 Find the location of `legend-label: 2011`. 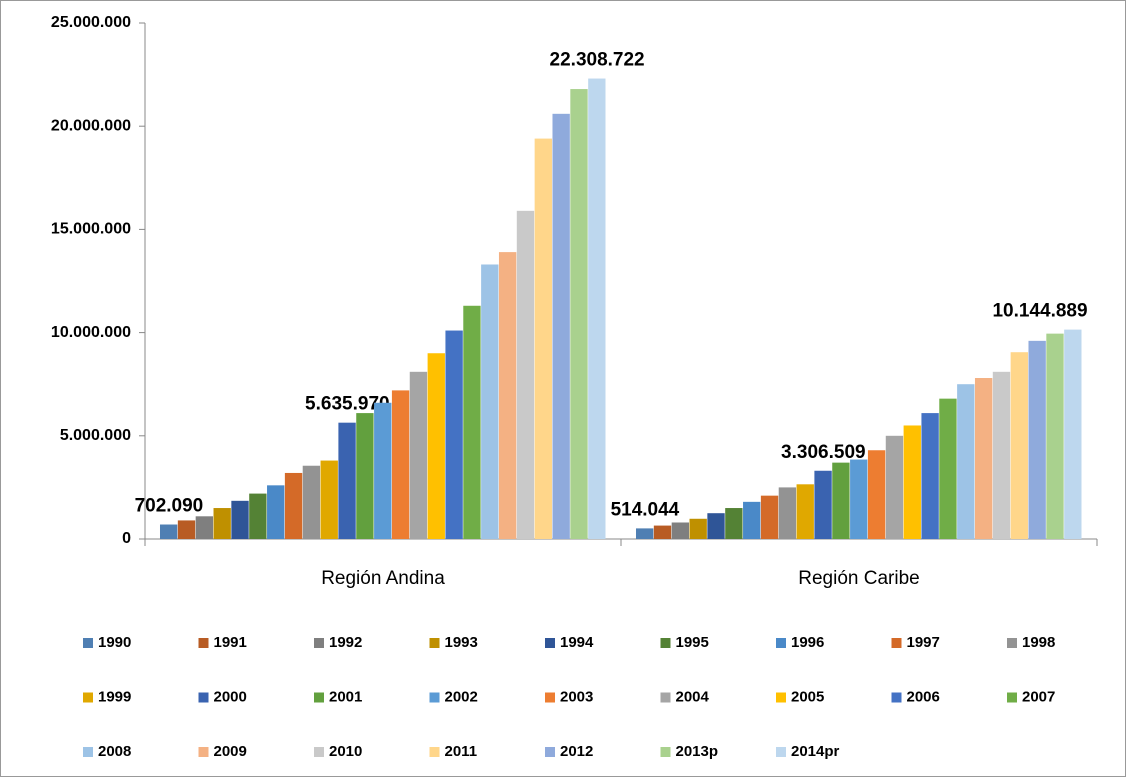

legend-label: 2011 is located at coordinates (461, 751).